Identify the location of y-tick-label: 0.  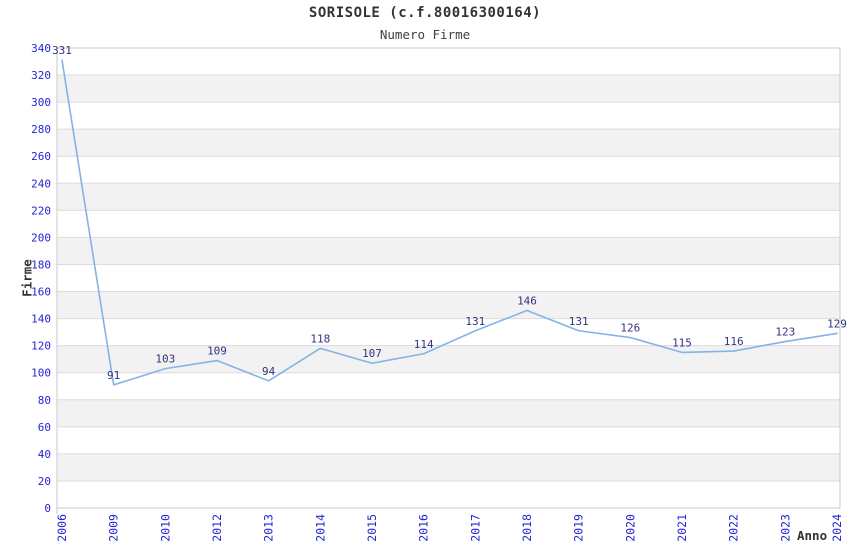
(47, 508).